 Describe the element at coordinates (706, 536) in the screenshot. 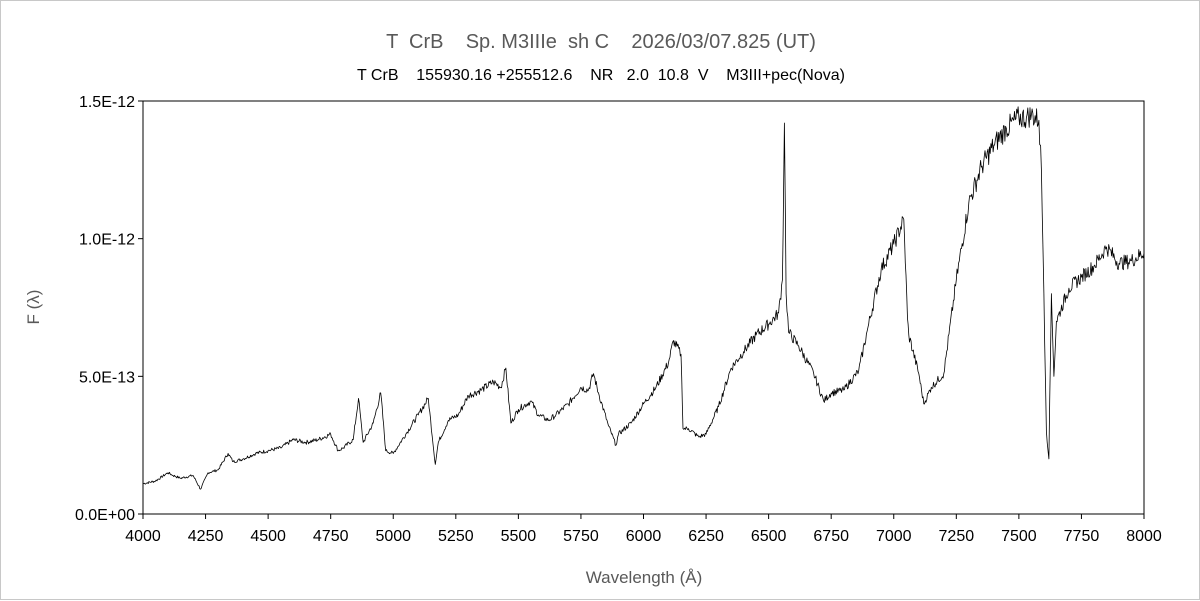

I see `x-tick-label: 6250` at that location.